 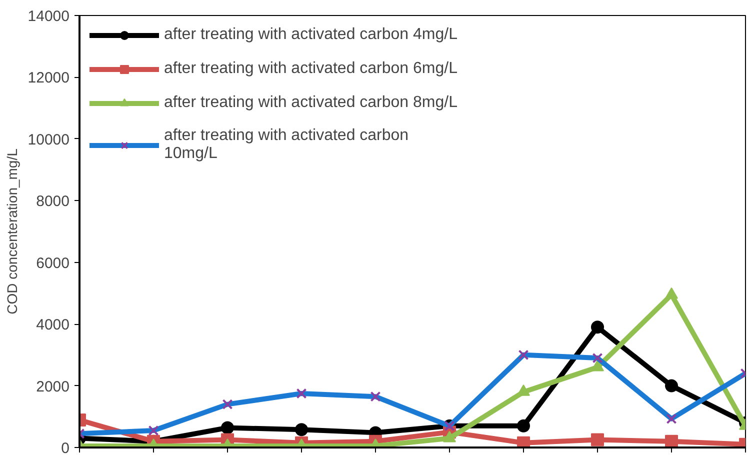 I want to click on y-tick-label: 14000, so click(x=49, y=16).